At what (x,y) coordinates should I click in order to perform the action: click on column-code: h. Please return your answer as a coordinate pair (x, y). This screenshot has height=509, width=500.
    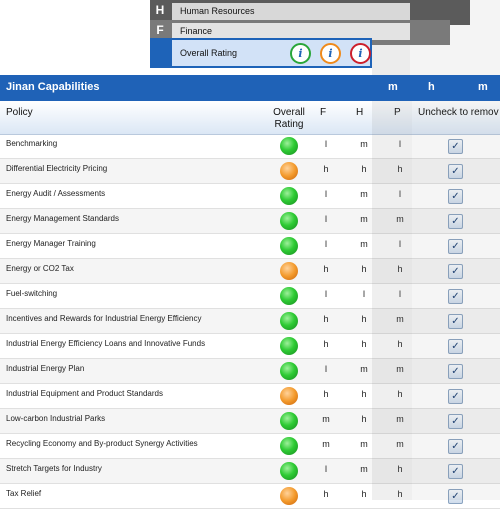
    Looking at the image, I should click on (431, 87).